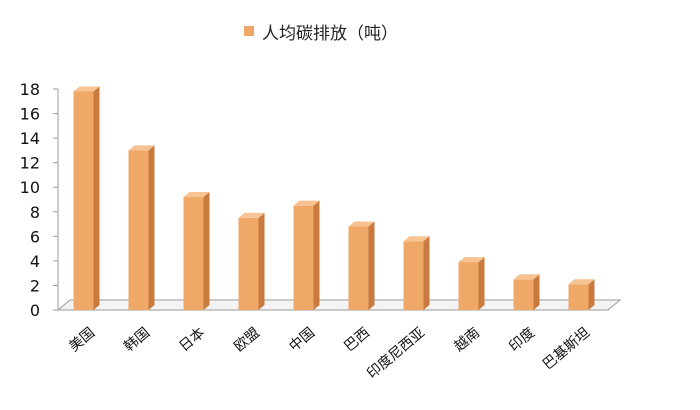 Image resolution: width=700 pixels, height=410 pixels. Describe the element at coordinates (330, 33) in the screenshot. I see `legend-label: 人均碳排放（吨）` at that location.